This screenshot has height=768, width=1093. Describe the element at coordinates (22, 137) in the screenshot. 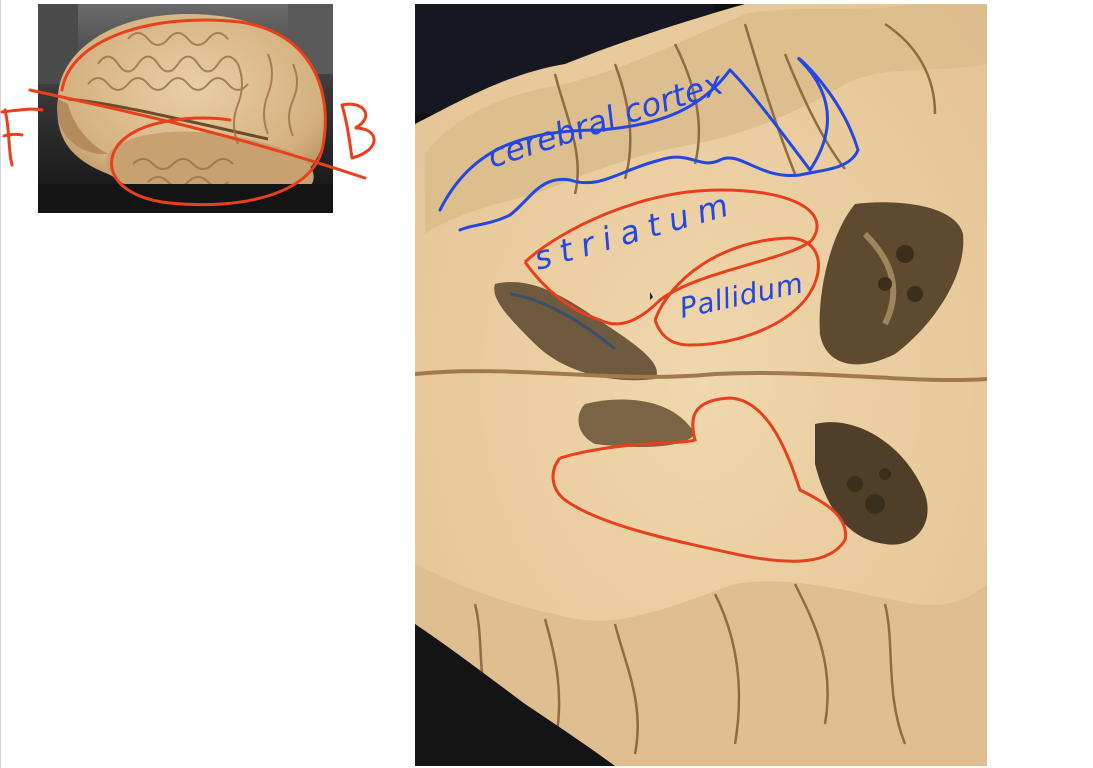

I see `thumbnail-front-mark` at that location.